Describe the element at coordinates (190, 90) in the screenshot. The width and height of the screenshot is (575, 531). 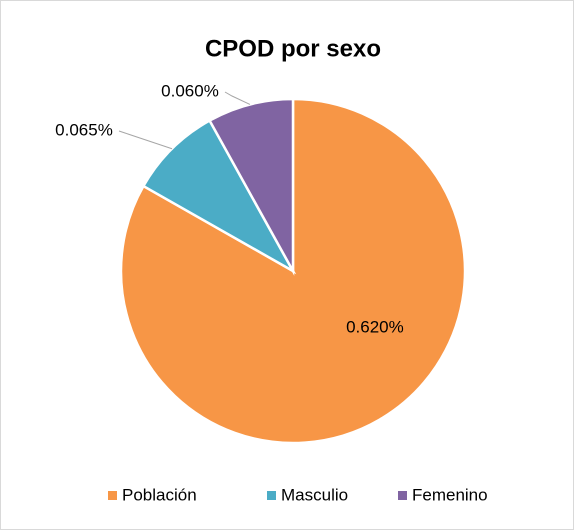
I see `data-label: 0.060%` at that location.